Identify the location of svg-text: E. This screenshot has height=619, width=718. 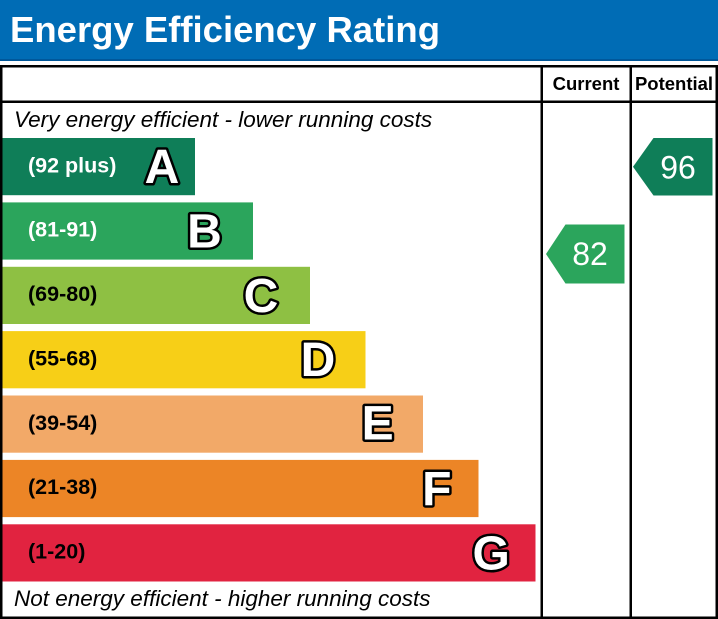
(378, 424).